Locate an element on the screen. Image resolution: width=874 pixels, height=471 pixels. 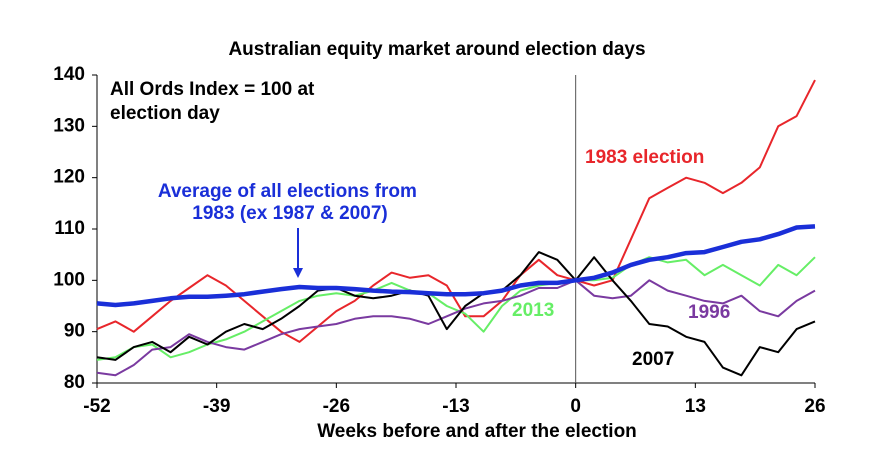
y-tick-label: 80 is located at coordinates (74, 382).